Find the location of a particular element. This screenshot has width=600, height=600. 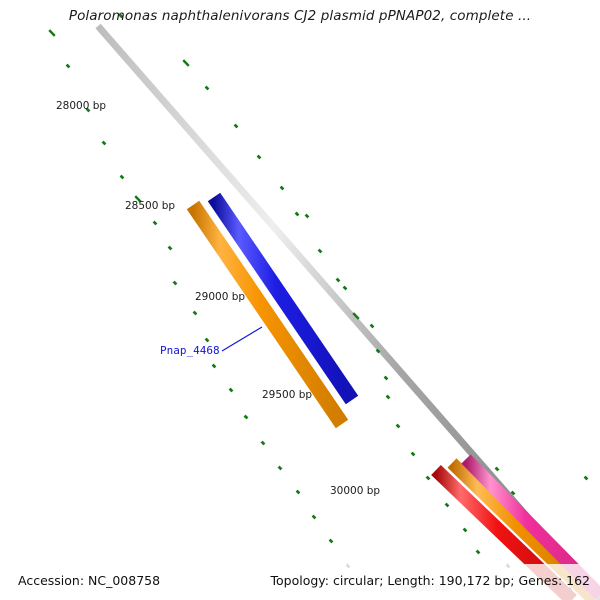

ruler-label-29000-bp: 29000 bp is located at coordinates (220, 297).